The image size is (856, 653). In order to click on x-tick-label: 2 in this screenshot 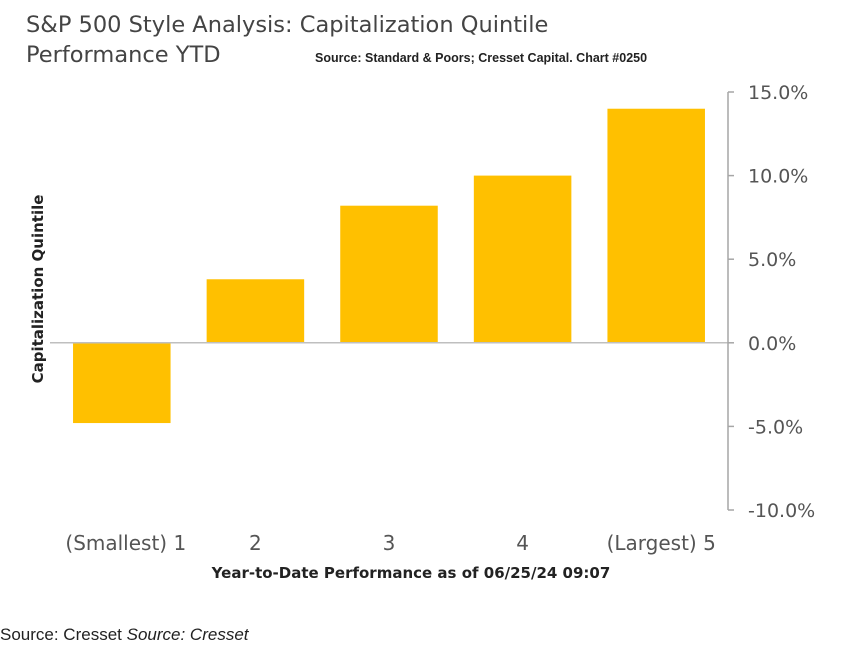, I will do `click(255, 543)`.